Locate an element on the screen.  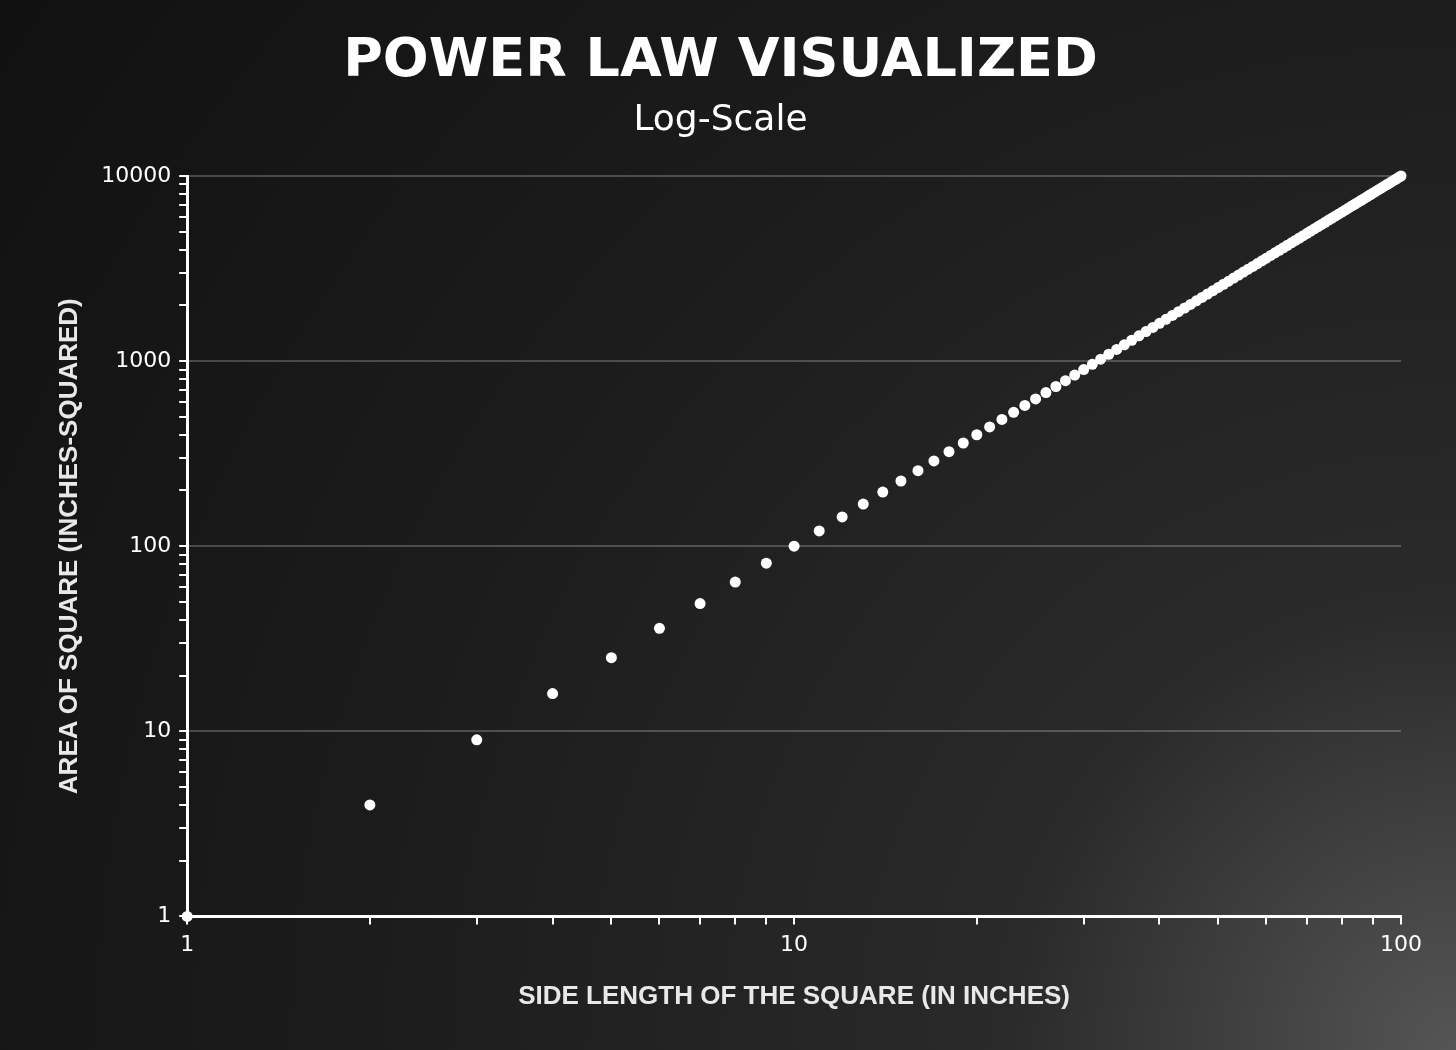
y-tick-label: 10 is located at coordinates (157, 730).